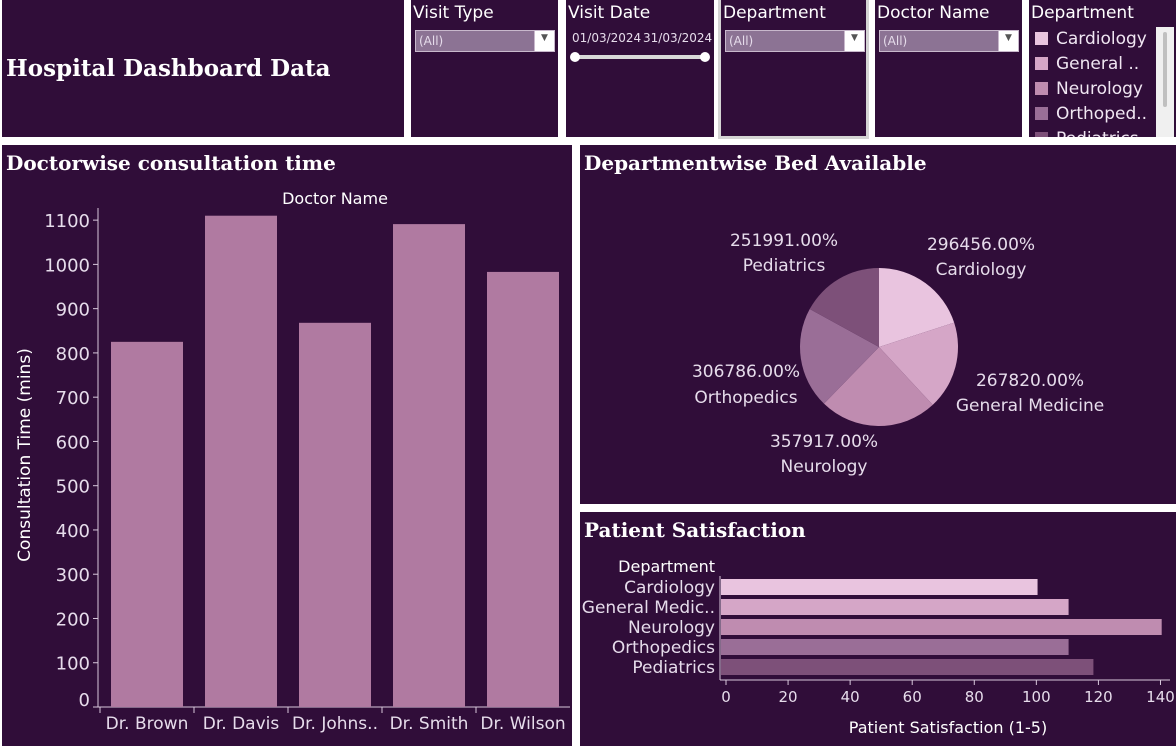 The width and height of the screenshot is (1176, 746). I want to click on dashboard-title: Hospital Dashboard Data, so click(168, 68).